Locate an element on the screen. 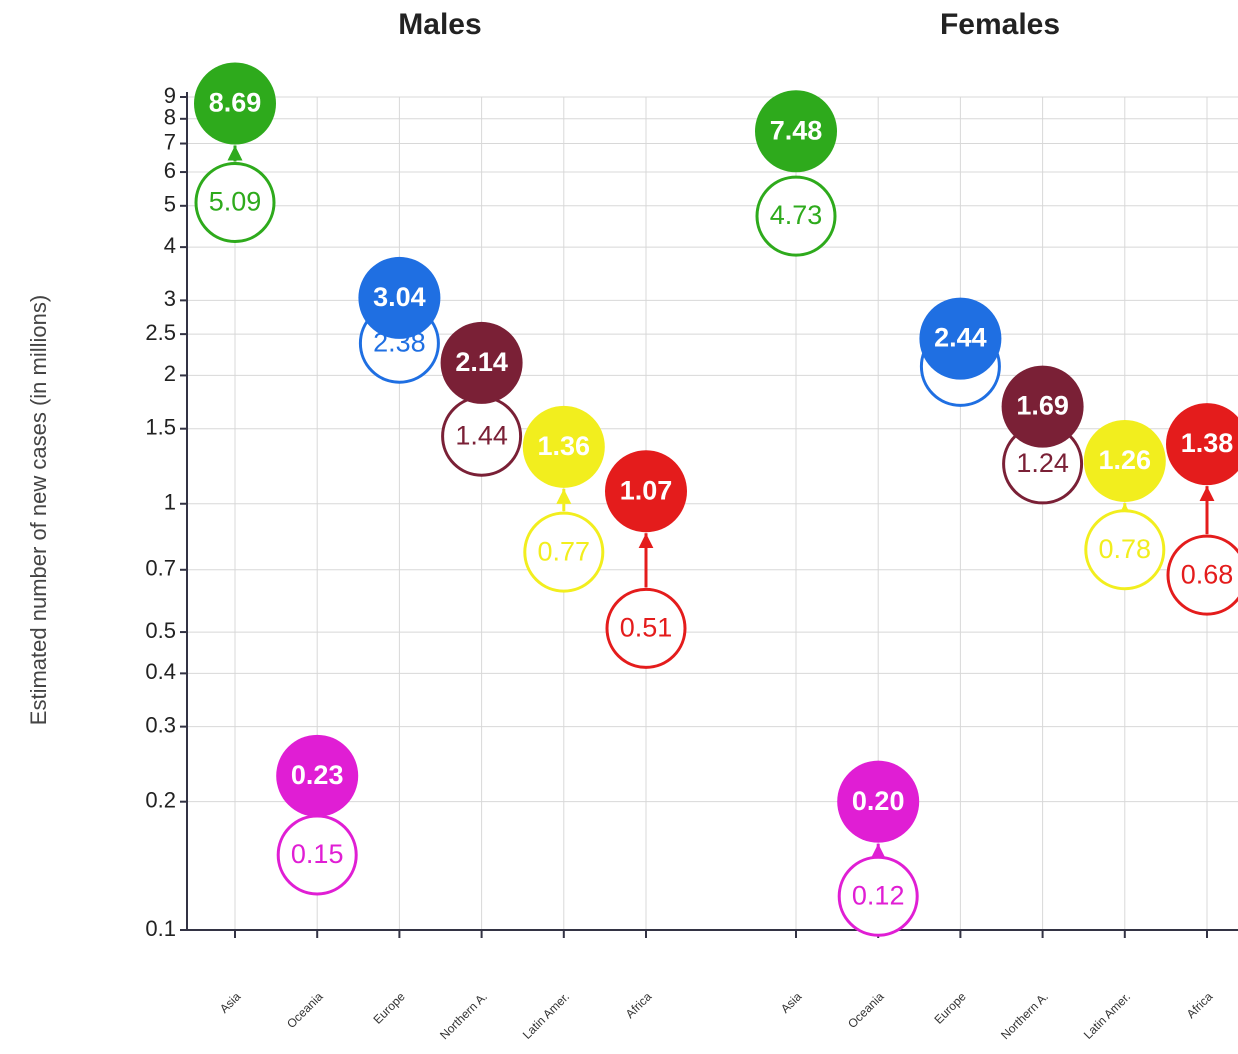 The height and width of the screenshot is (1054, 1238). y-tick-label: 3 is located at coordinates (170, 298).